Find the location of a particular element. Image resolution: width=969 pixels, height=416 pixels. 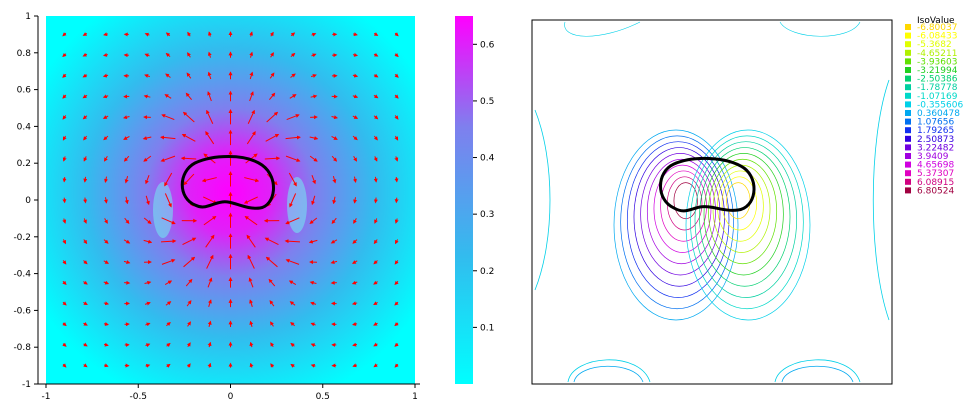

legend-title: IsoValue is located at coordinates (936, 21).